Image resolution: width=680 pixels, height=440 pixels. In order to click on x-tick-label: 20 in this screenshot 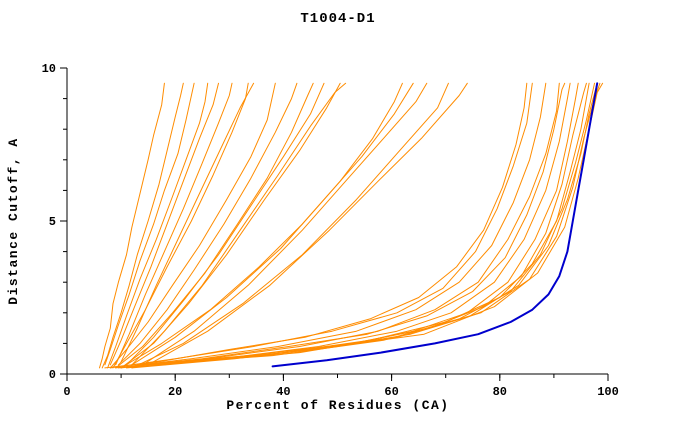, I will do `click(175, 392)`.